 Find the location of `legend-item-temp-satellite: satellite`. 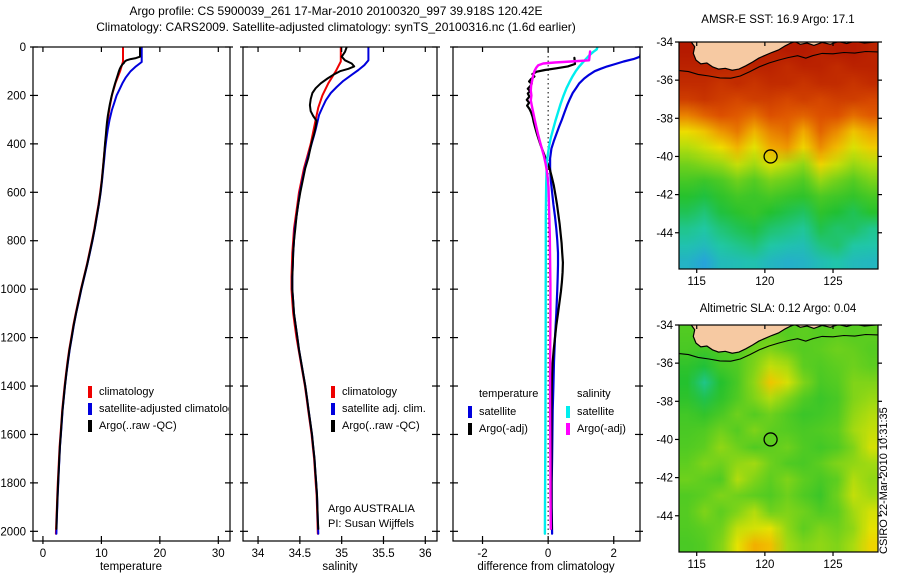

legend-item-temp-satellite: satellite is located at coordinates (503, 411).